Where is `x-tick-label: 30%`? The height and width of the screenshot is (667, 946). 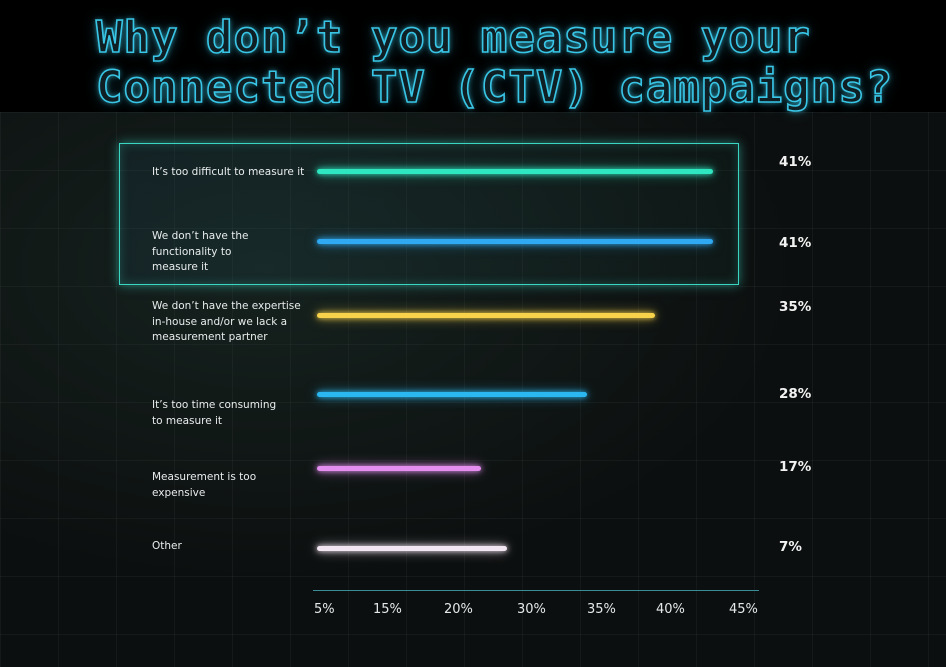 x-tick-label: 30% is located at coordinates (531, 609).